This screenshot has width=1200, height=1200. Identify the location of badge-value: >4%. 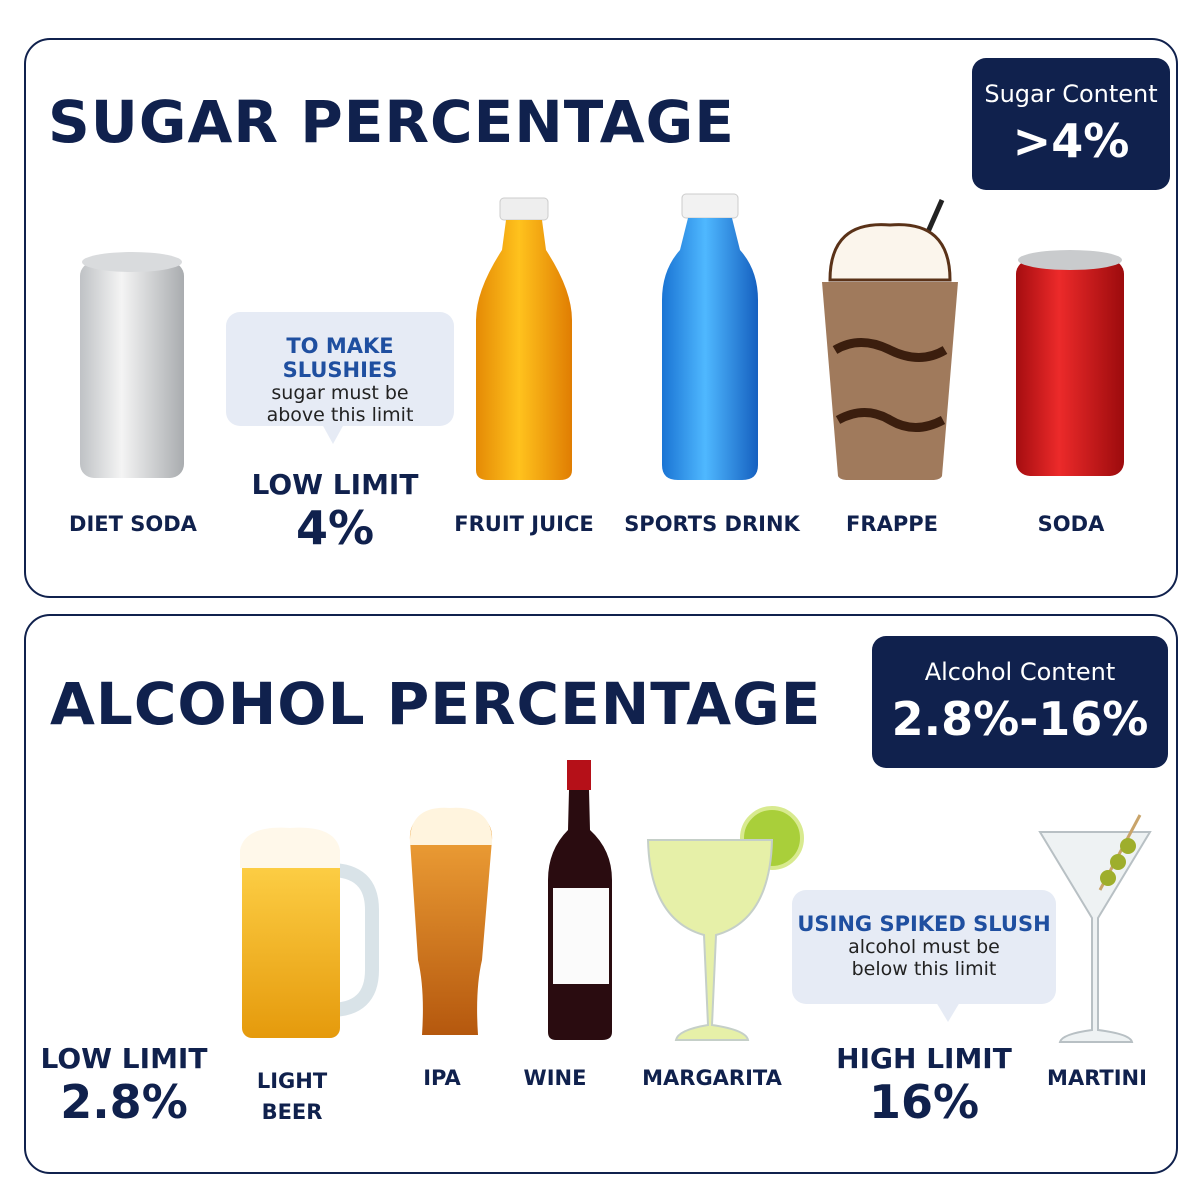
(1071, 141).